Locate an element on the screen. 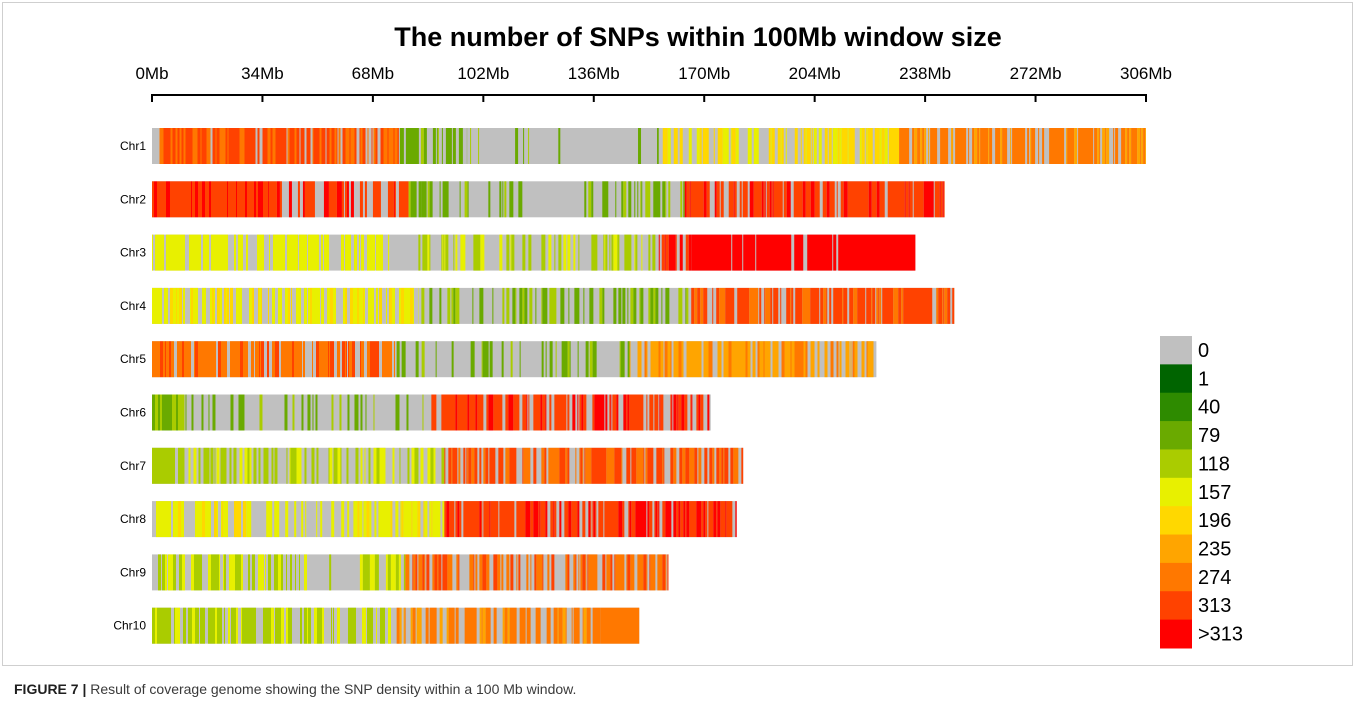 The width and height of the screenshot is (1357, 712). chromosome-label: Chr9 is located at coordinates (133, 572).